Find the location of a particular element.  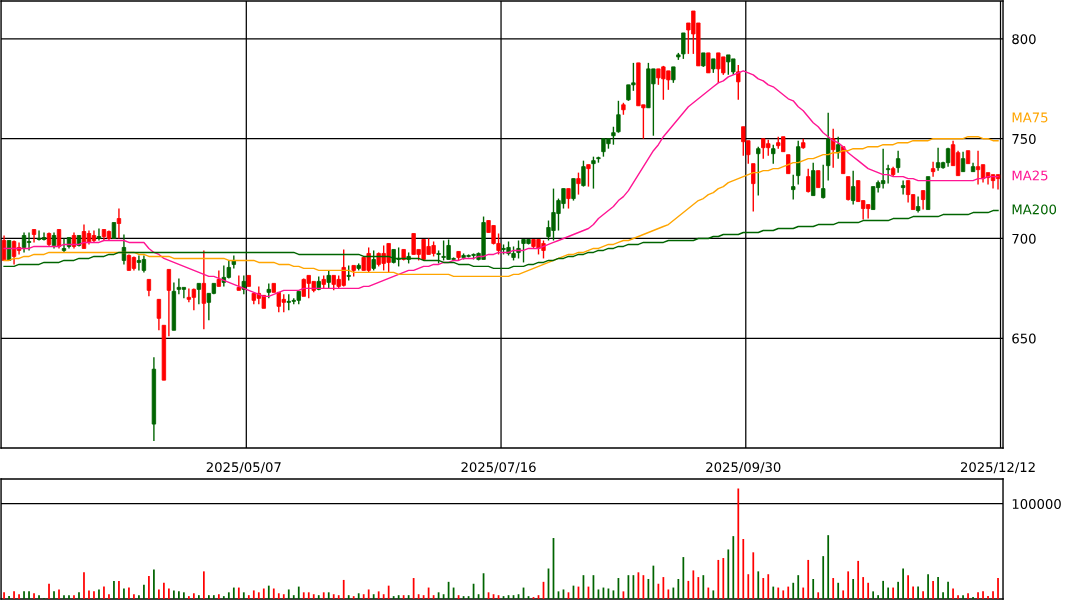

y-tick-label: 800 is located at coordinates (1024, 39).